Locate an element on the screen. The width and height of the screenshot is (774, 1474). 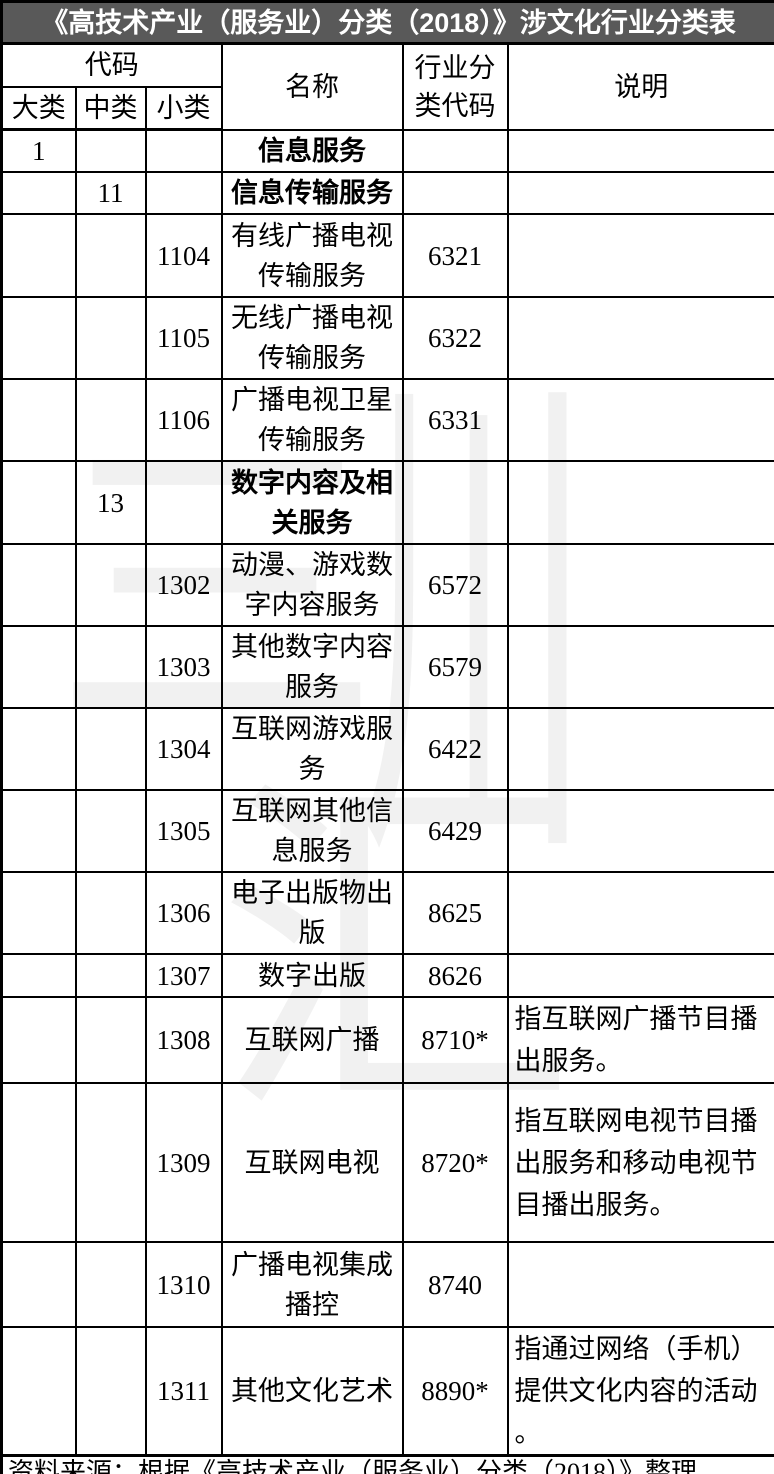
table-row: 1304 互联网游戏服 务 6422 is located at coordinates (387, 749).